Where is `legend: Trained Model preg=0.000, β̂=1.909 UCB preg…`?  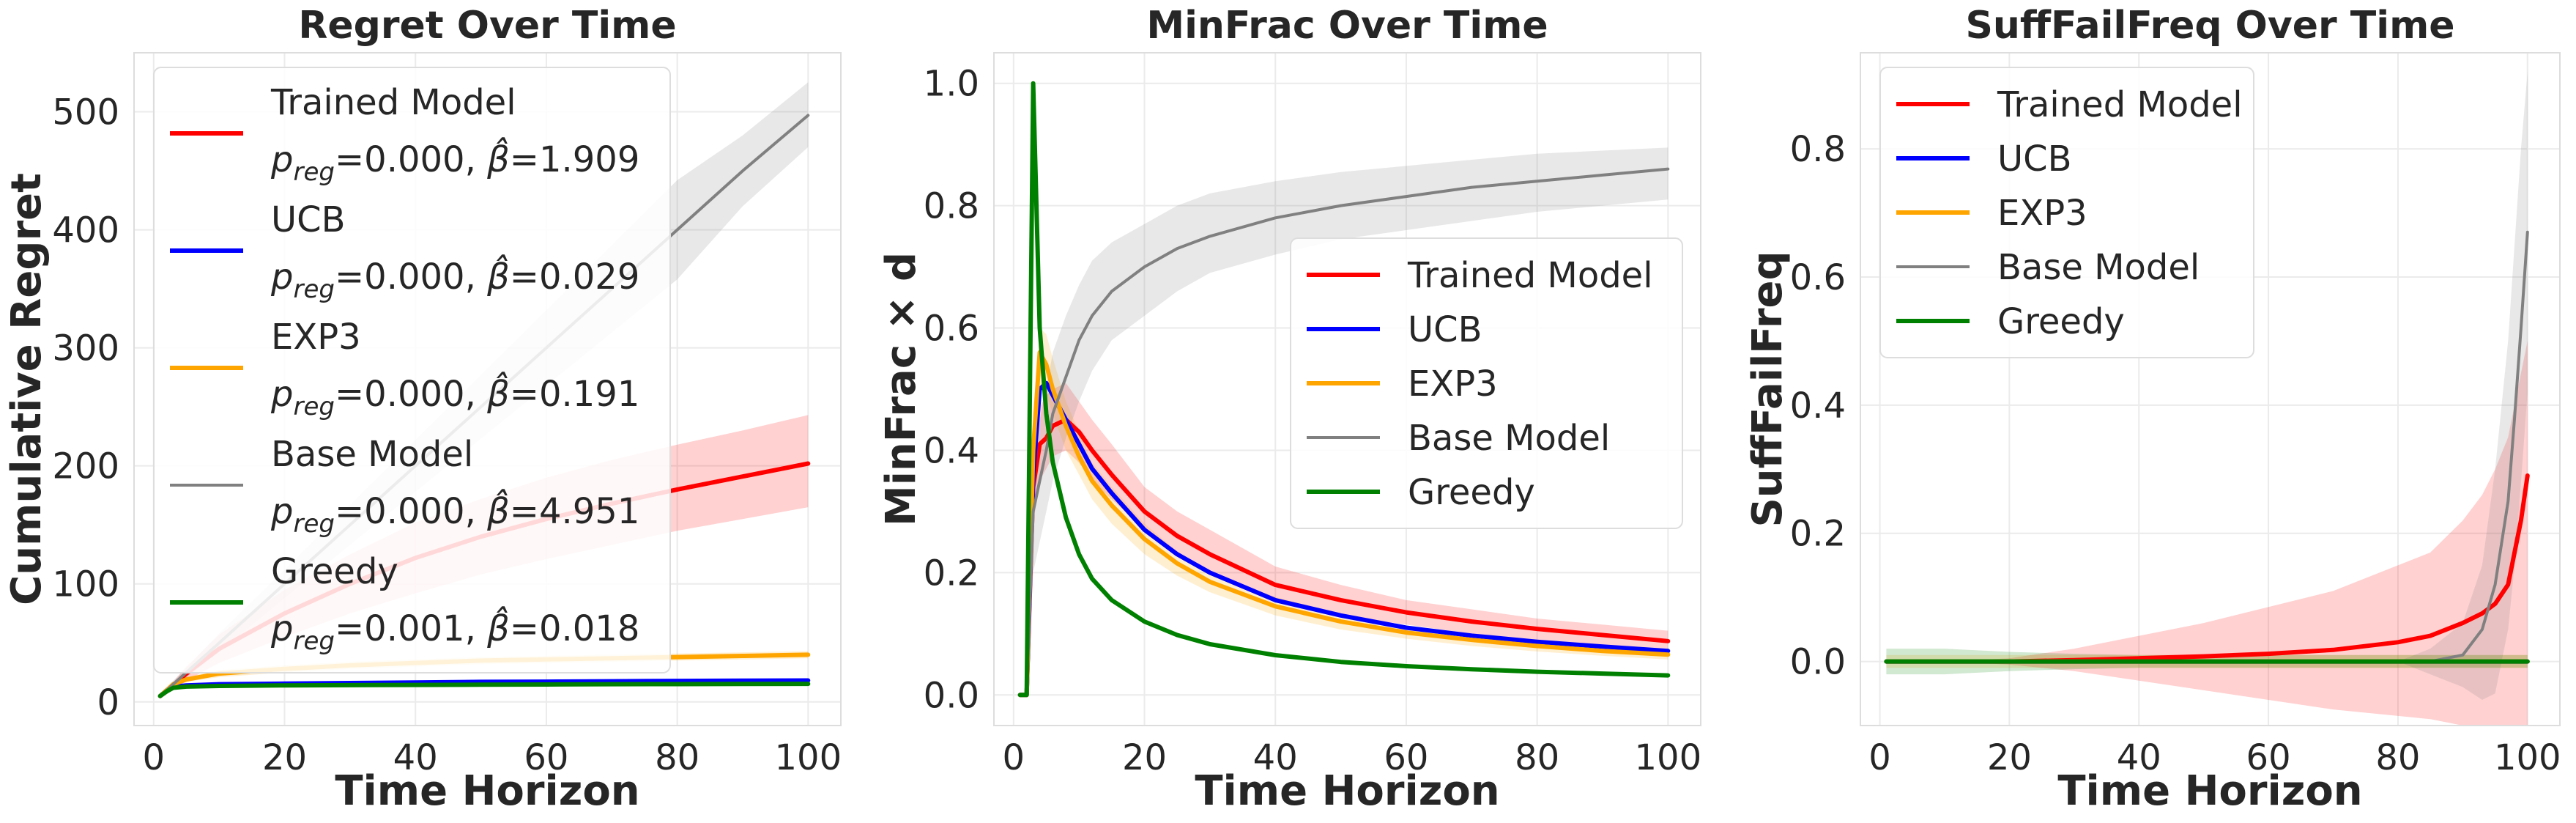 legend: Trained Model preg=0.000, β̂=1.909 UCB preg… is located at coordinates (412, 370).